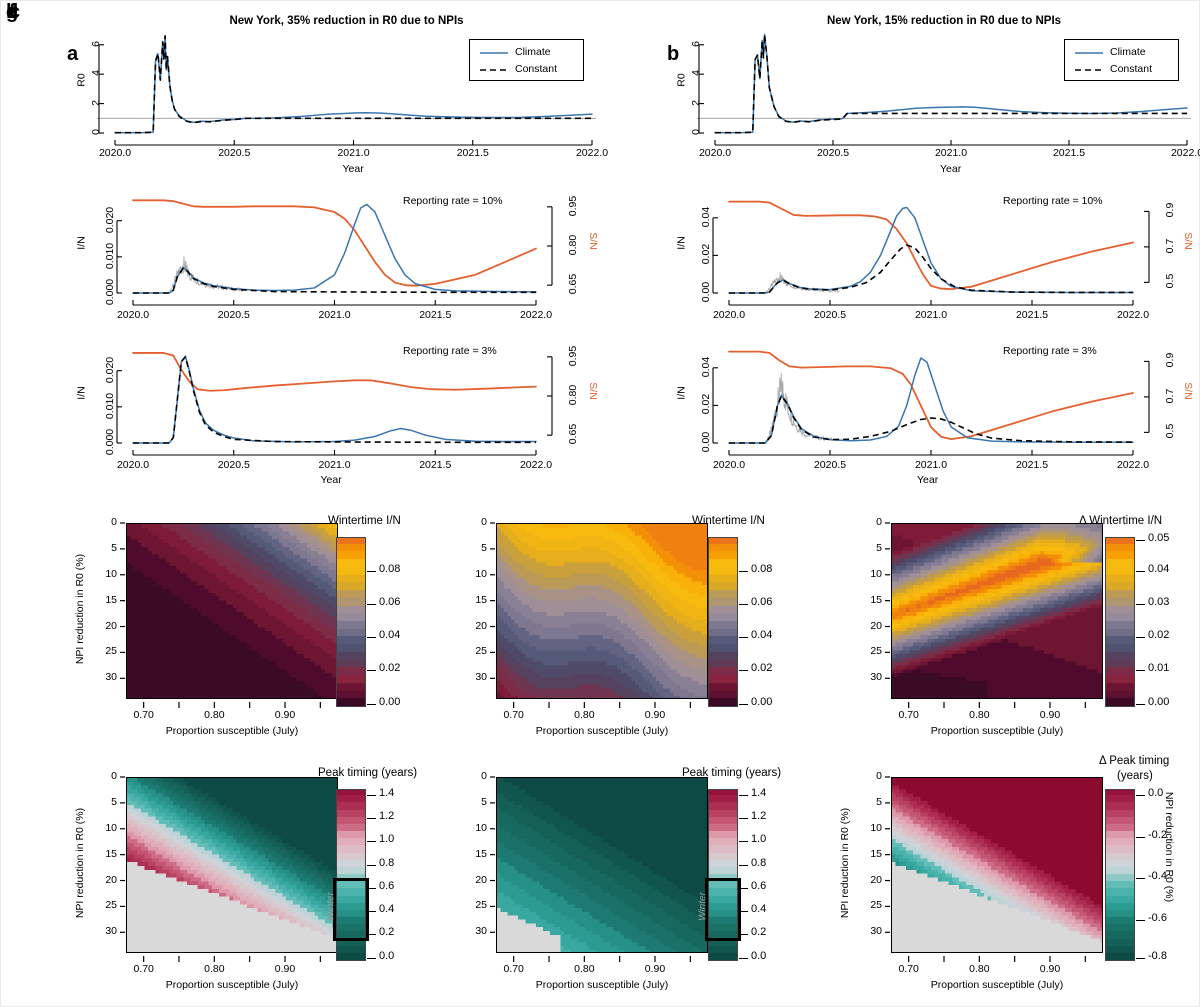 This screenshot has width=1200, height=1007. What do you see at coordinates (390, 635) in the screenshot?
I see `colorbar-label: 0.04` at bounding box center [390, 635].